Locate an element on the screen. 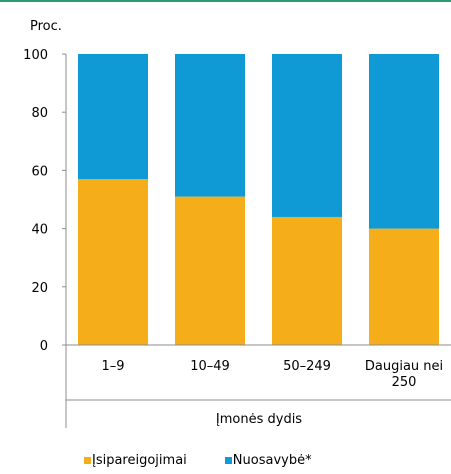 Image resolution: width=451 pixels, height=474 pixels. legend-item-1: Nuosavybė* is located at coordinates (268, 460).